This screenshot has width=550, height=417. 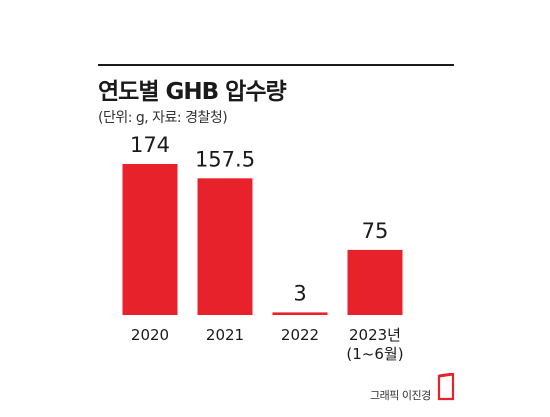 What do you see at coordinates (299, 293) in the screenshot?
I see `value-label-2: 3` at bounding box center [299, 293].